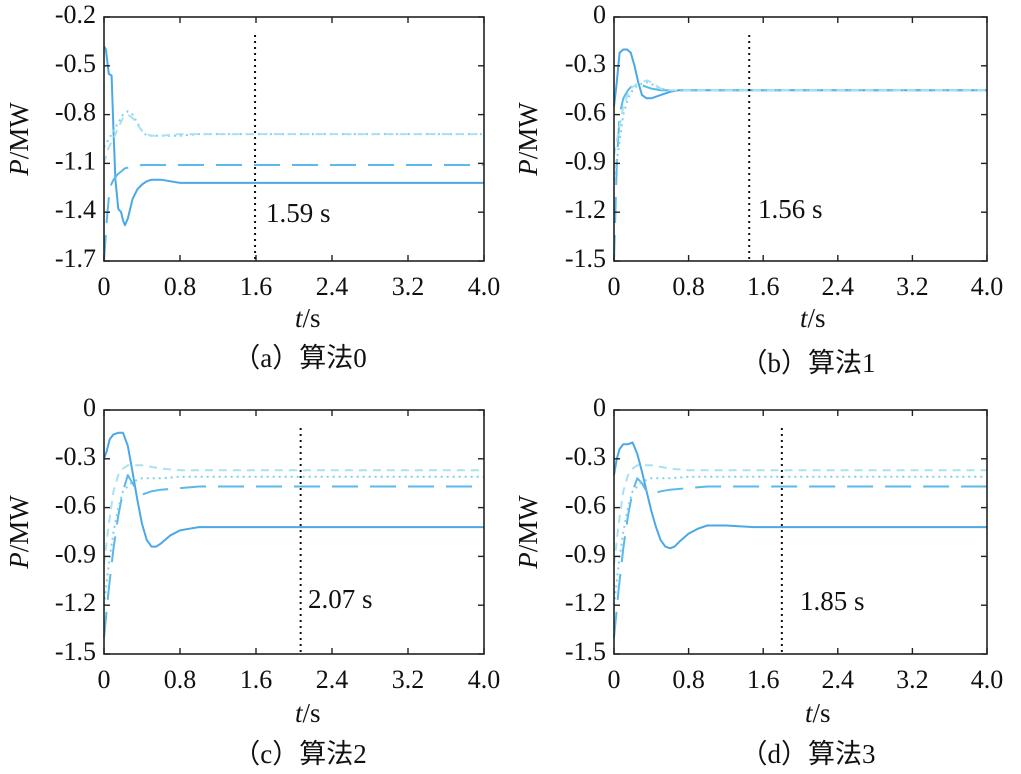 The image size is (1021, 774). What do you see at coordinates (299, 754) in the screenshot?
I see `panel-caption: （c）算法2` at bounding box center [299, 754].